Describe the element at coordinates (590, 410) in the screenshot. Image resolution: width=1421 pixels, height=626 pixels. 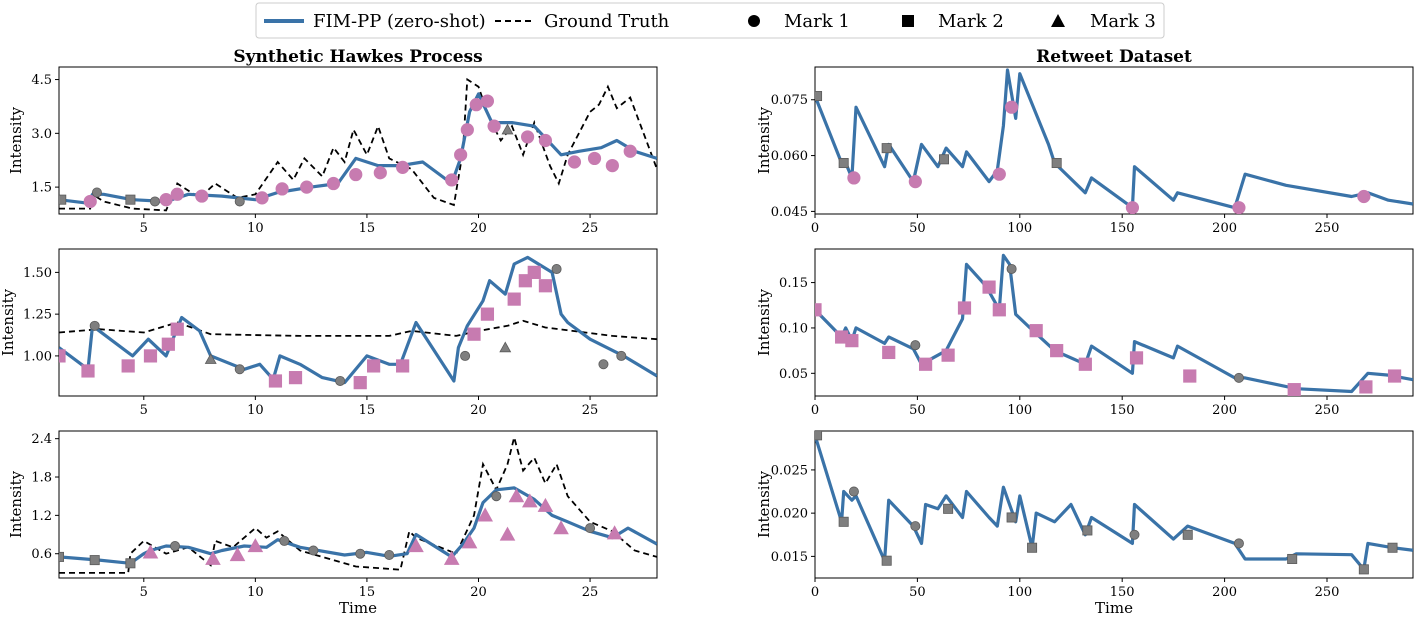
I see `x-tick-label: 25` at that location.